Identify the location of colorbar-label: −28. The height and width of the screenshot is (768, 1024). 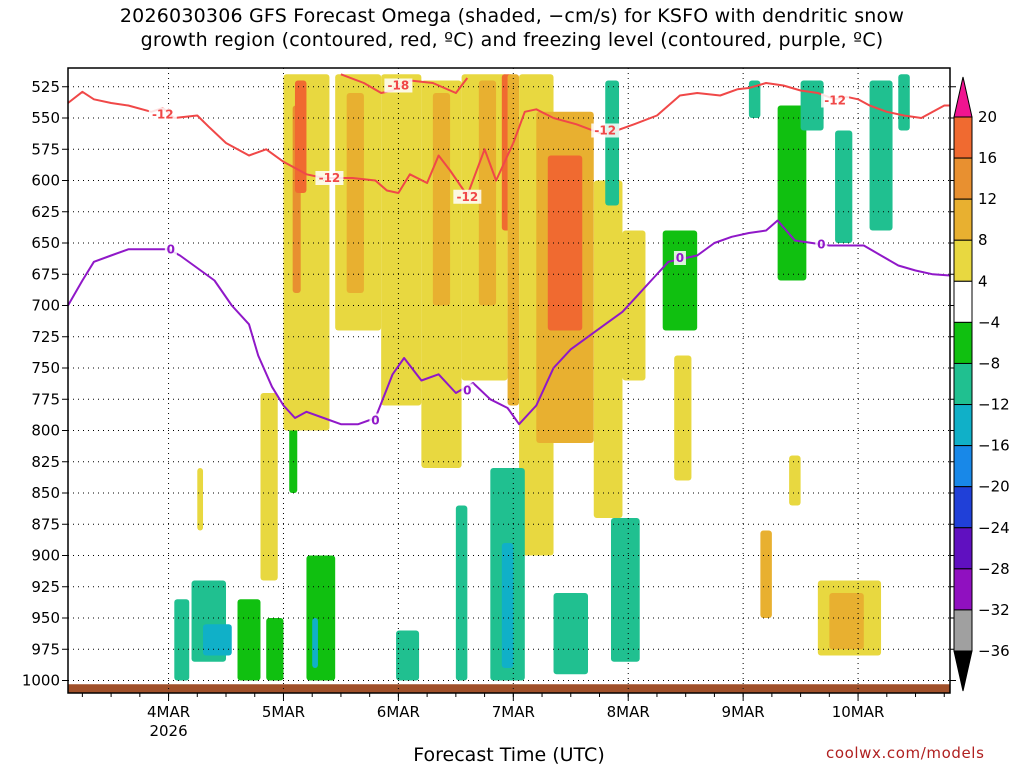
(994, 569).